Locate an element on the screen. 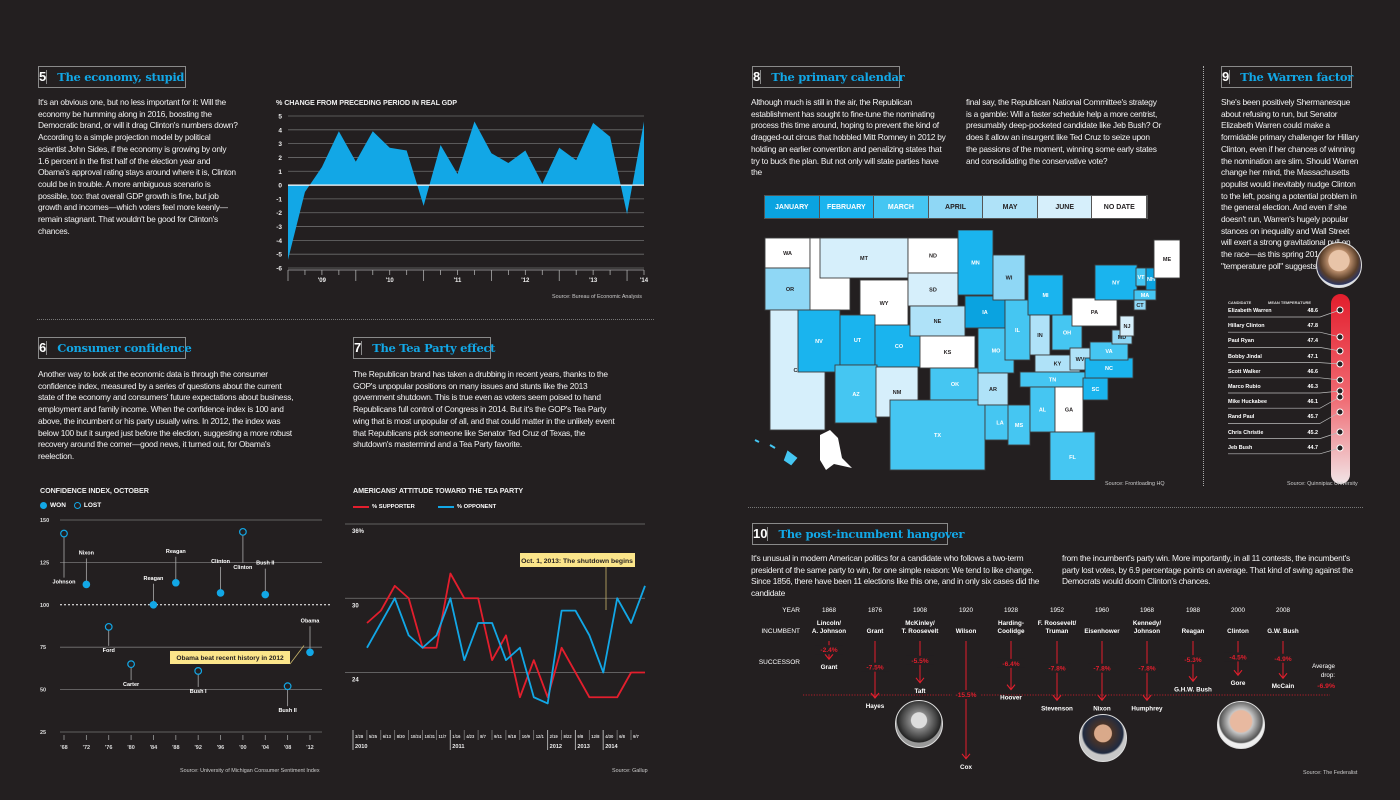 Image resolution: width=1400 pixels, height=800 pixels. year-label: 2014 is located at coordinates (611, 747).